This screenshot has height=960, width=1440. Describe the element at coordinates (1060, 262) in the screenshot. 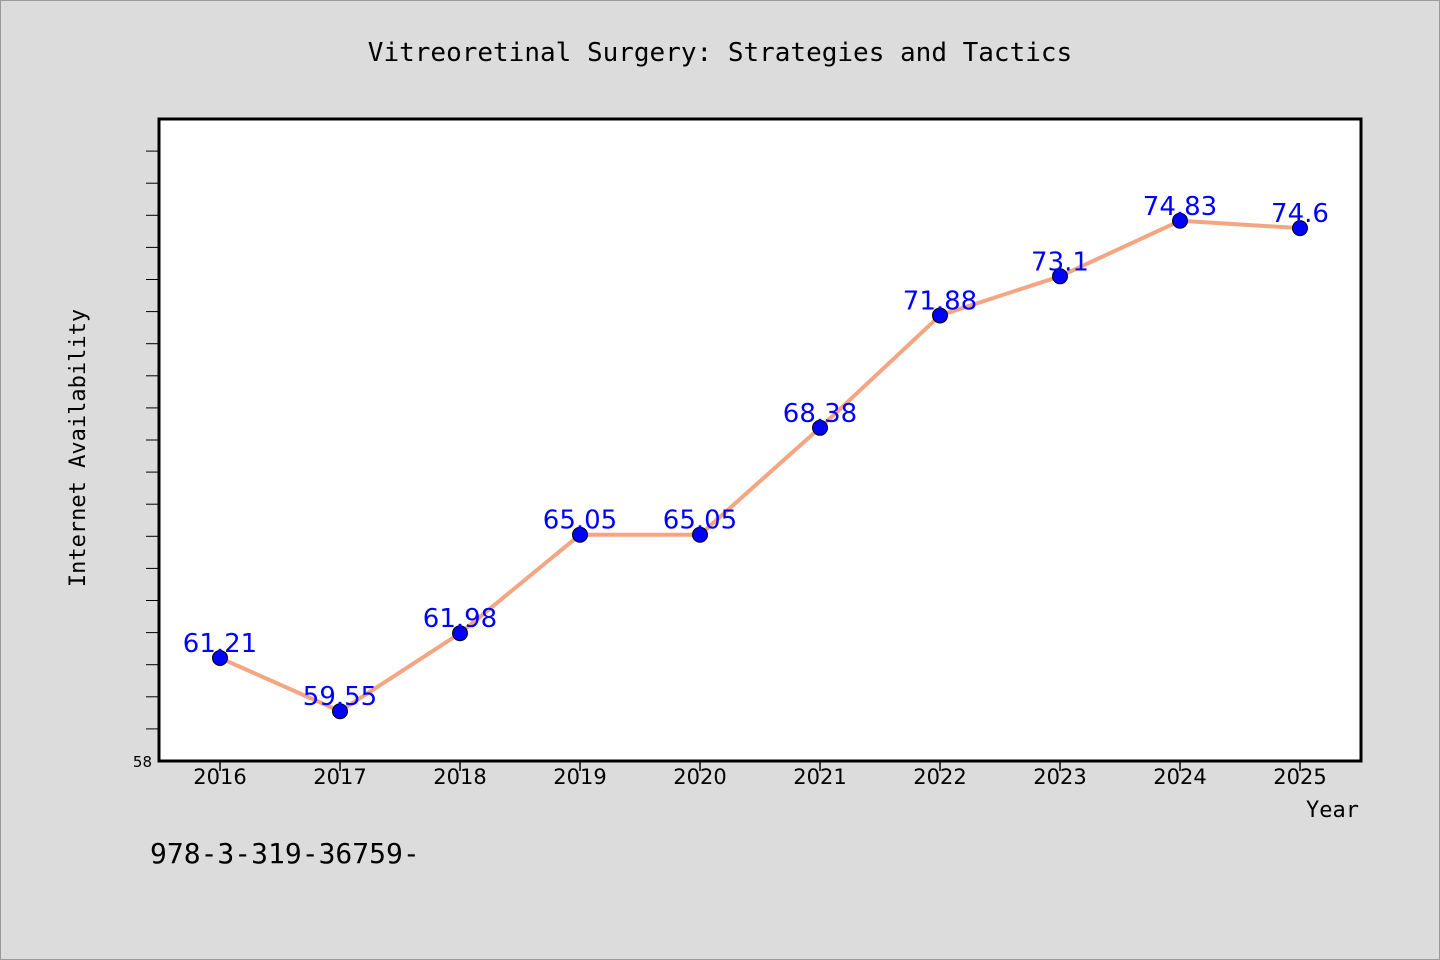

I see `data-label-2023: 73.1` at that location.